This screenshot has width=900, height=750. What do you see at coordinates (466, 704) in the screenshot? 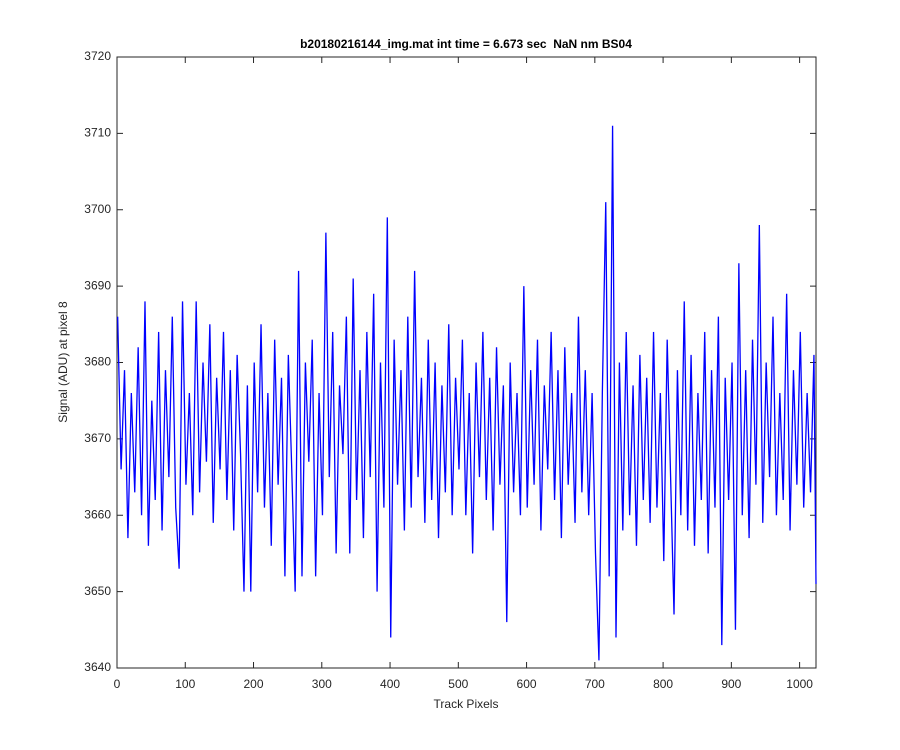
I see `x-axis-label: Track Pixels` at bounding box center [466, 704].